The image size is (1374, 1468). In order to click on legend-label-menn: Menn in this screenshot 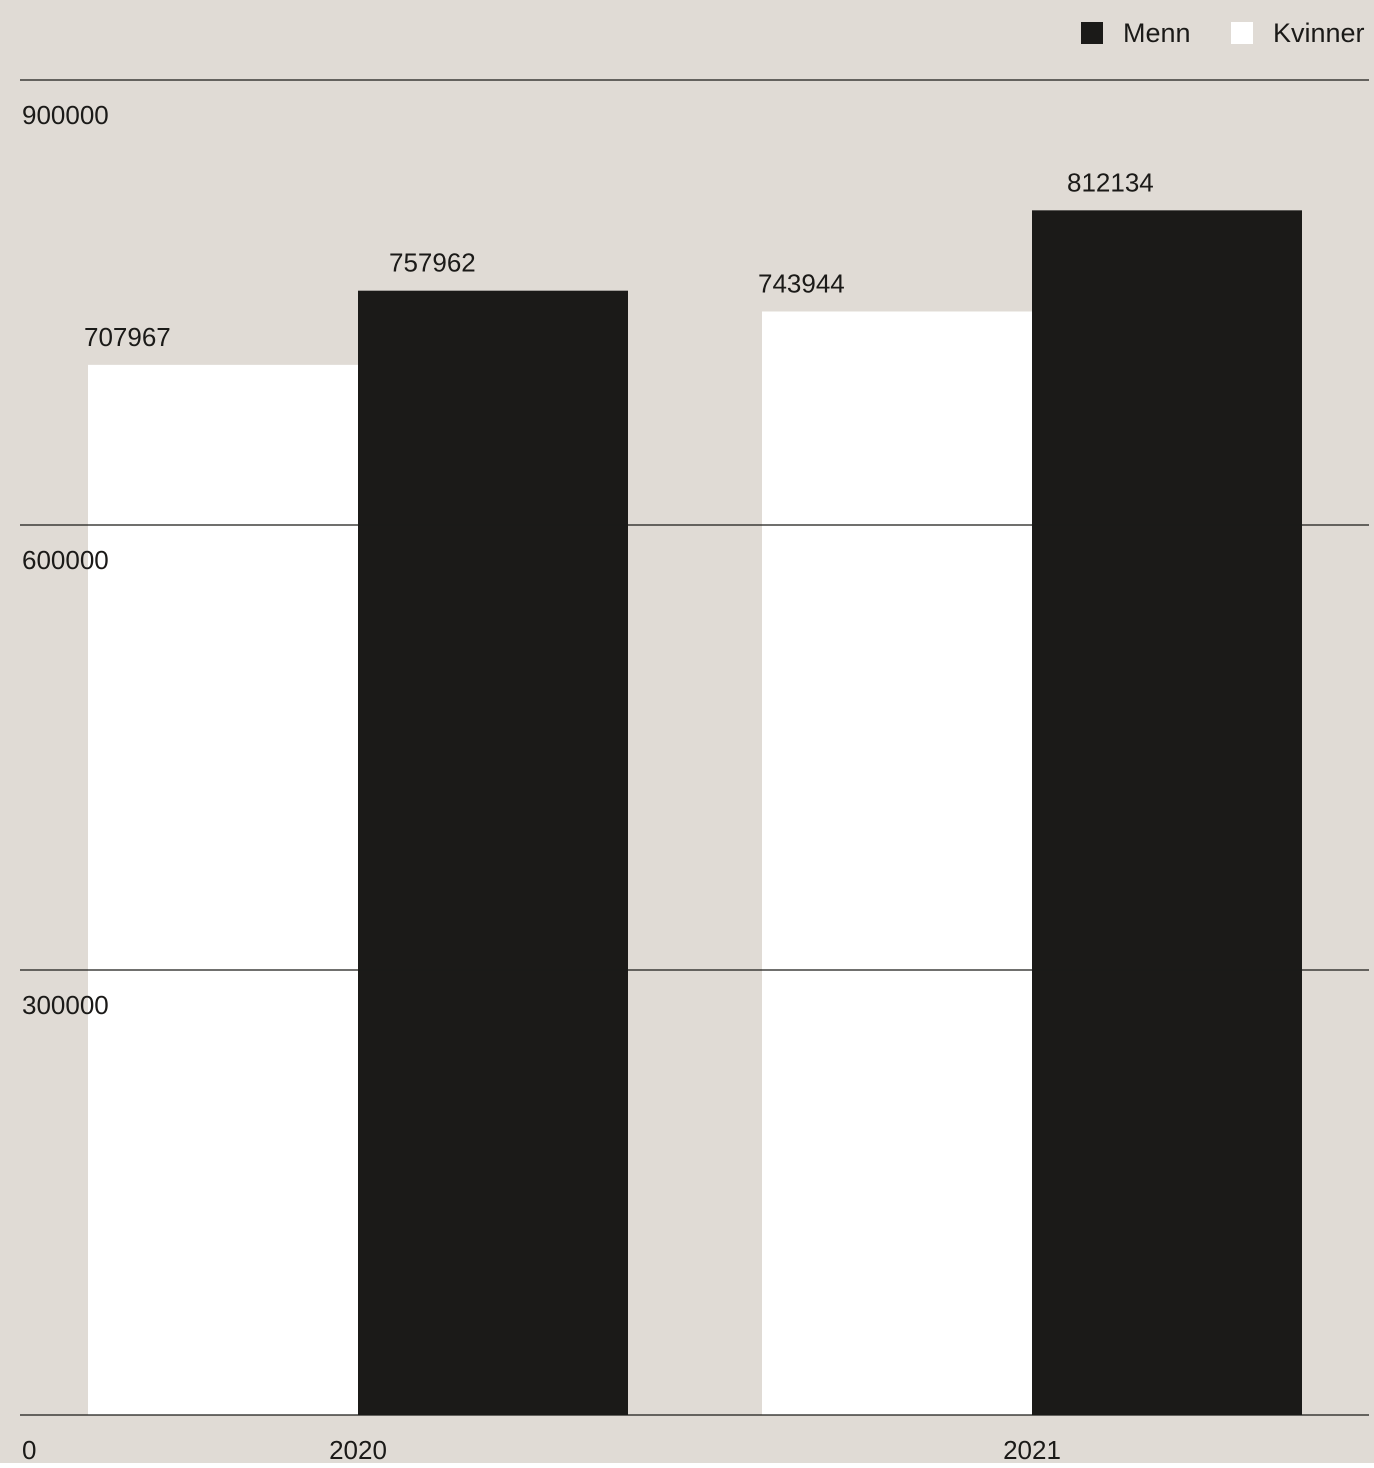, I will do `click(1157, 33)`.